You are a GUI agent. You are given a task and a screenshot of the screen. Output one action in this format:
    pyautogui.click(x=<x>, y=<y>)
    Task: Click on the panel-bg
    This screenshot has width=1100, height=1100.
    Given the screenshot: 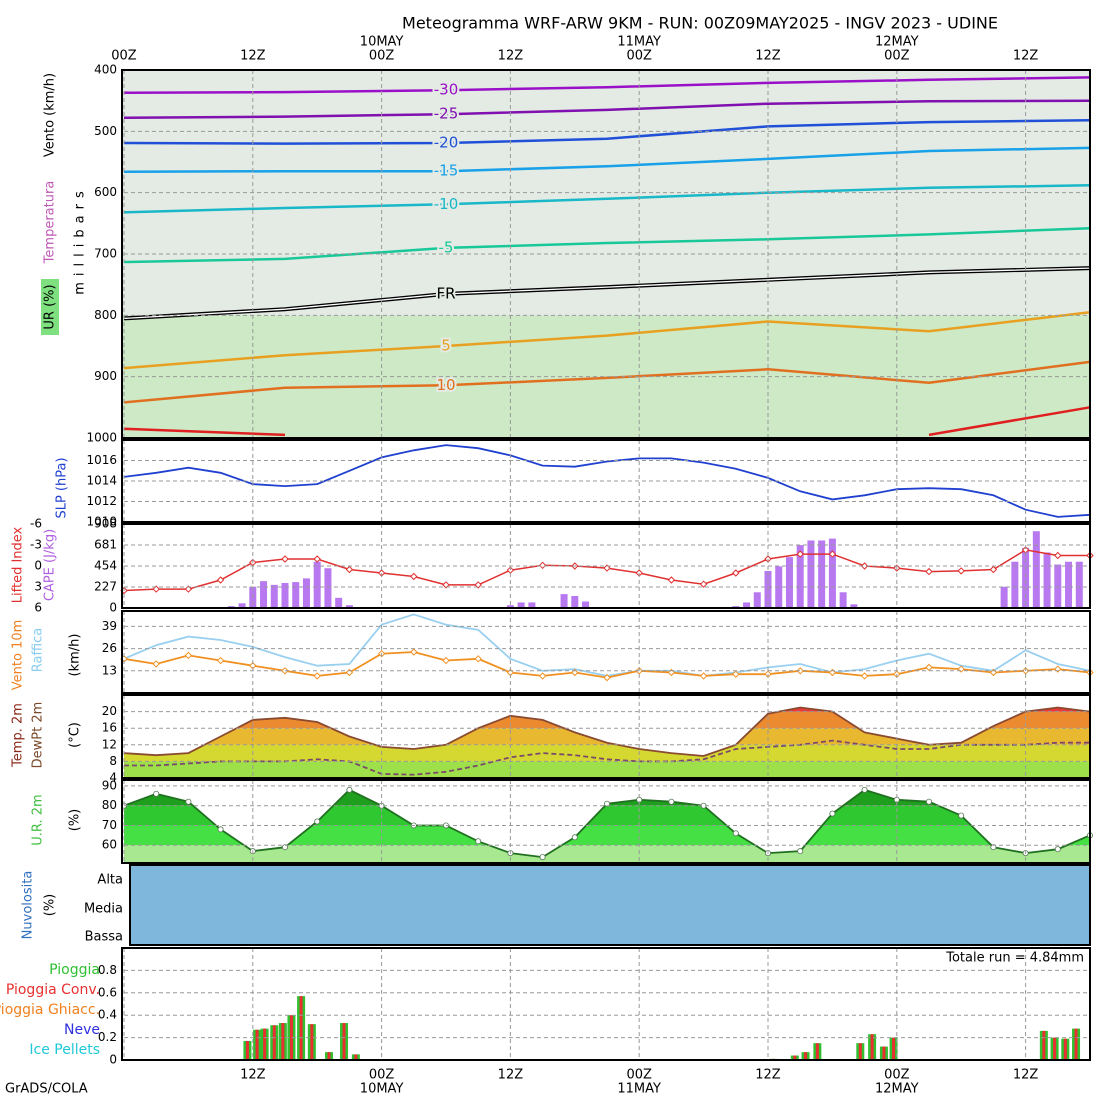 What is the action you would take?
    pyautogui.click(x=606, y=481)
    